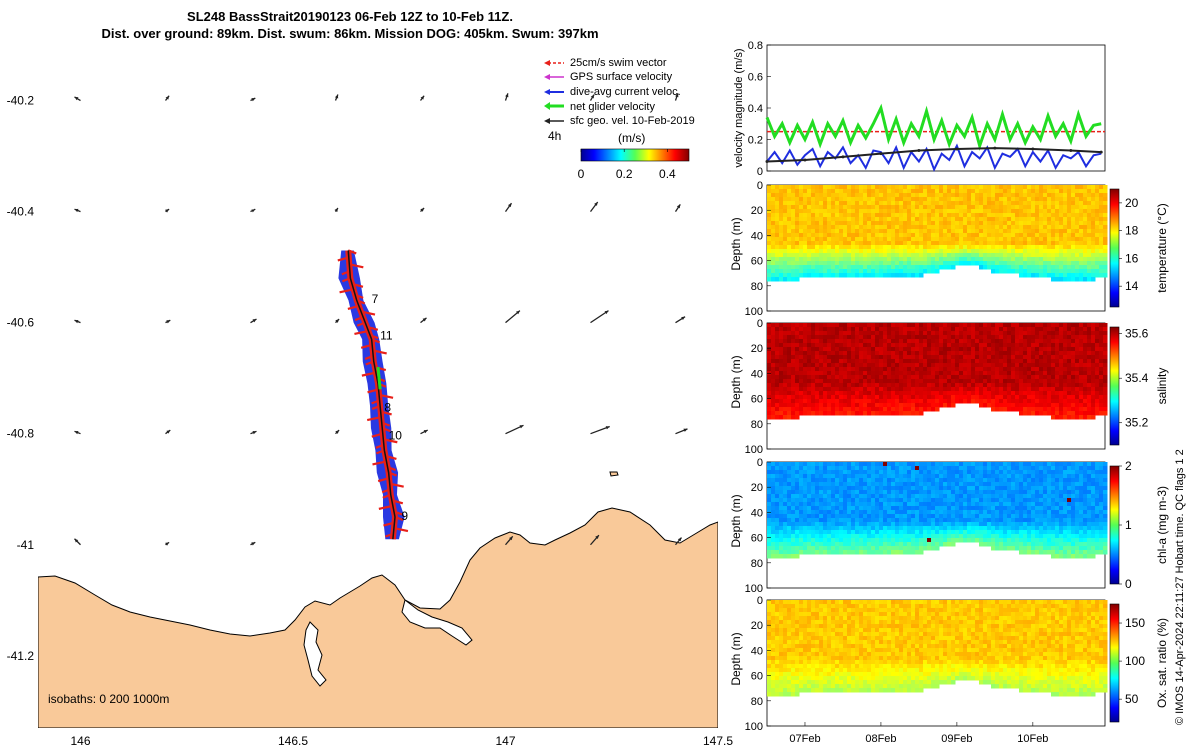  What do you see at coordinates (627, 165) in the screenshot?
I see `speed-colorbar-ticks: 0 0.2 0.4` at bounding box center [627, 165].